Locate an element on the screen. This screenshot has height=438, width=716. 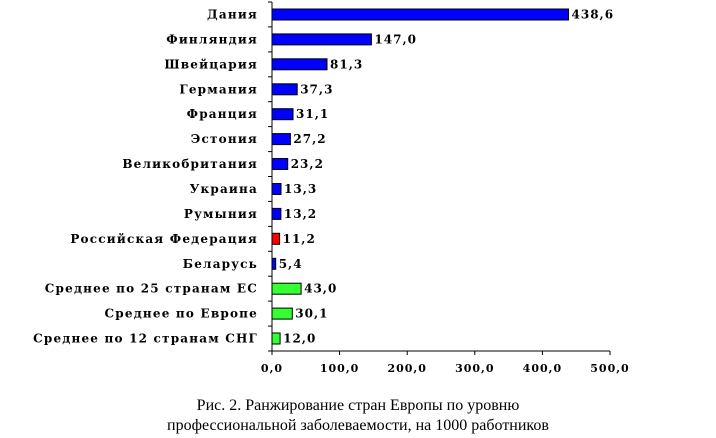
category-label-3: Германия is located at coordinates (218, 89).